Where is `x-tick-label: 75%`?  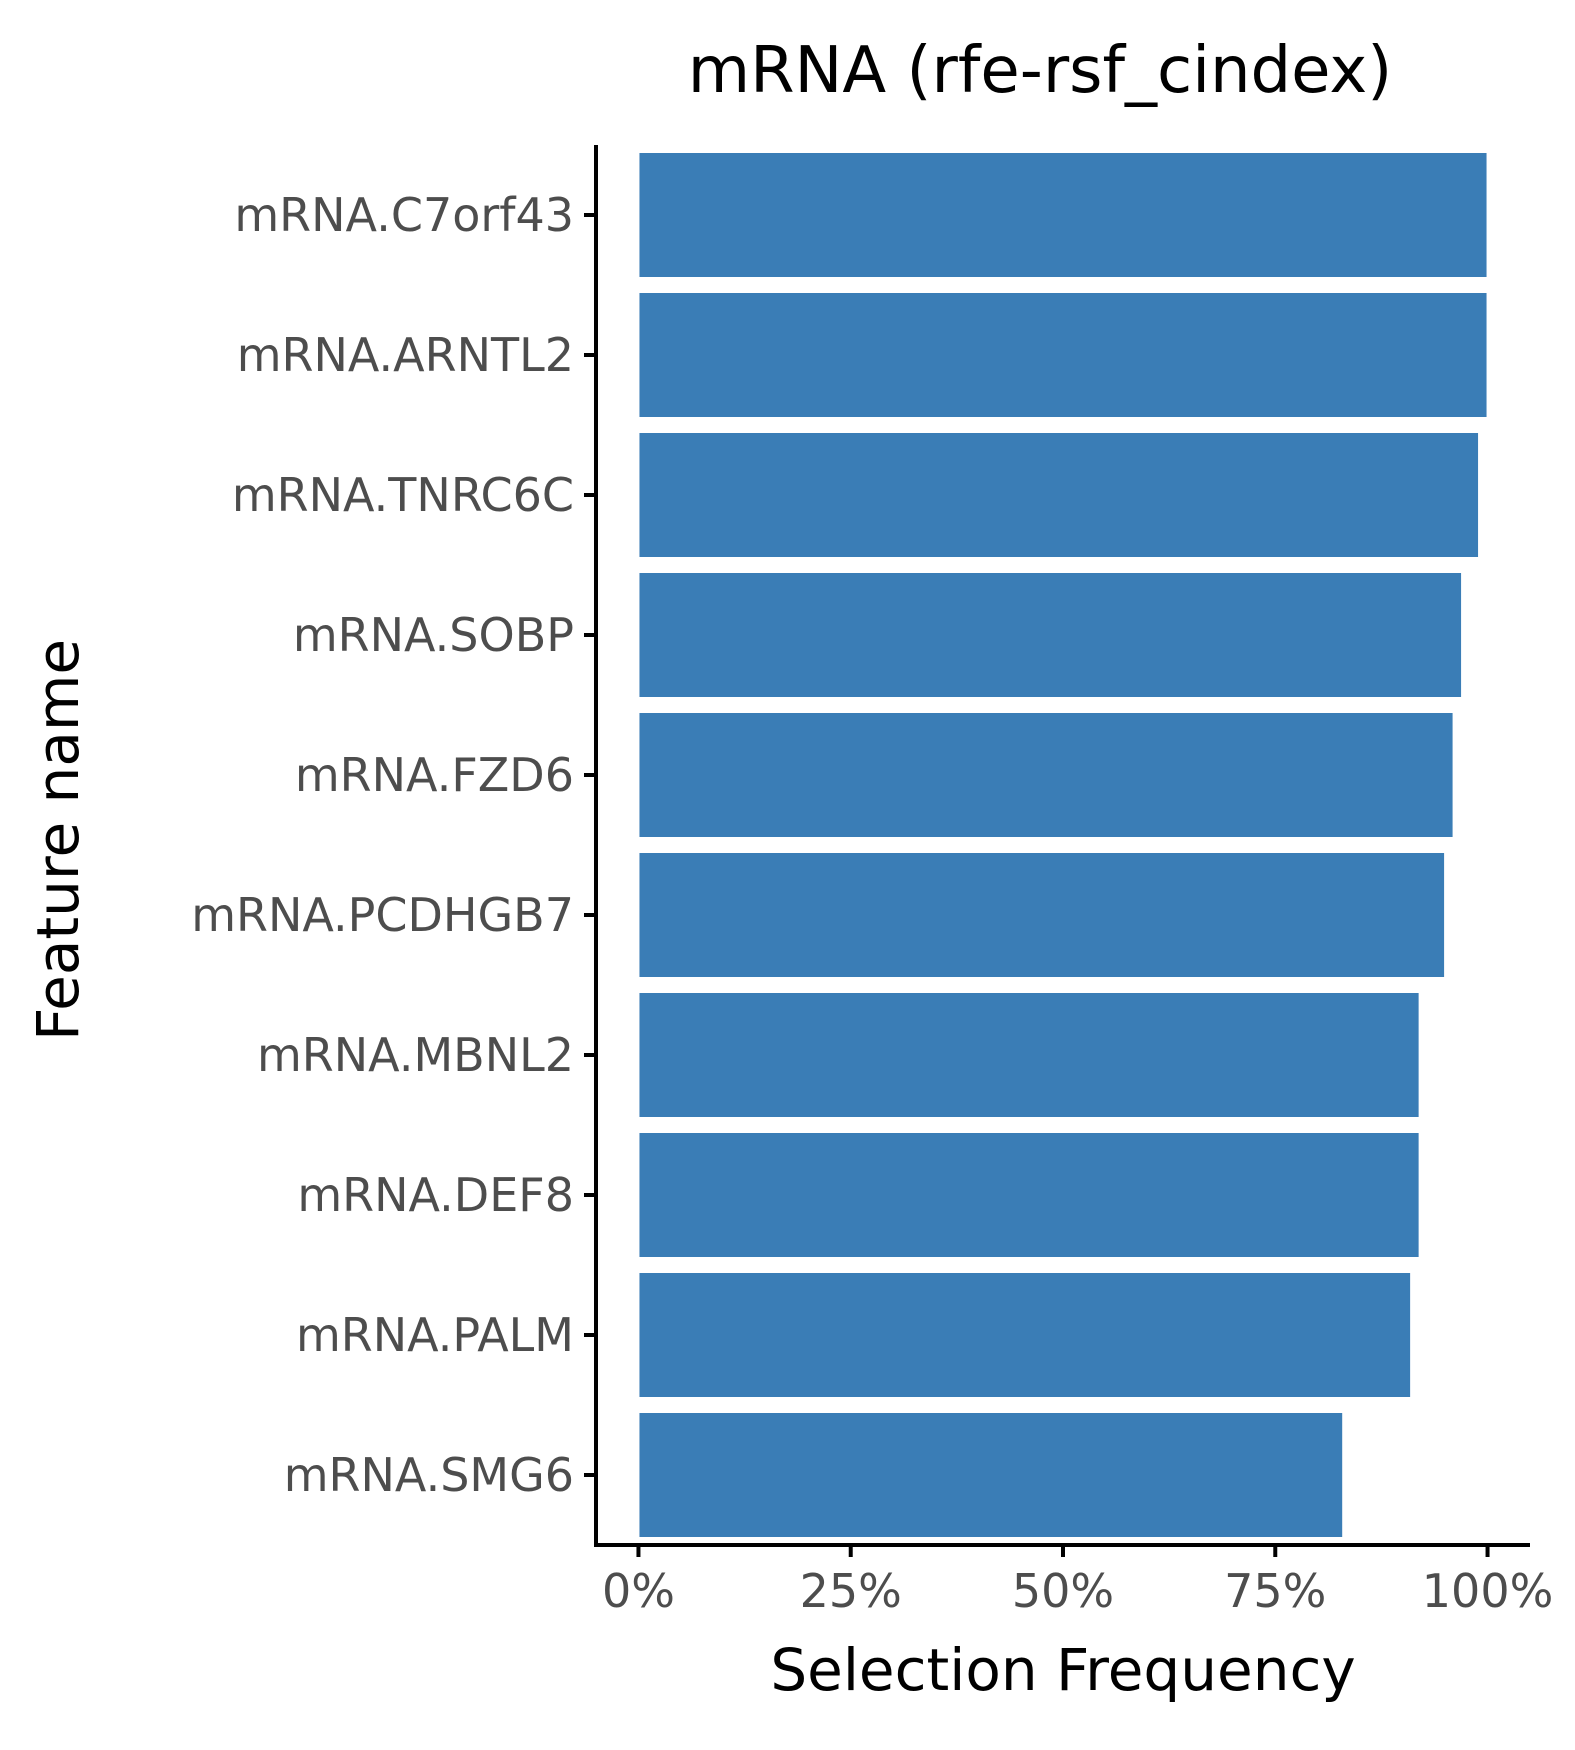 x-tick-label: 75% is located at coordinates (1275, 1591).